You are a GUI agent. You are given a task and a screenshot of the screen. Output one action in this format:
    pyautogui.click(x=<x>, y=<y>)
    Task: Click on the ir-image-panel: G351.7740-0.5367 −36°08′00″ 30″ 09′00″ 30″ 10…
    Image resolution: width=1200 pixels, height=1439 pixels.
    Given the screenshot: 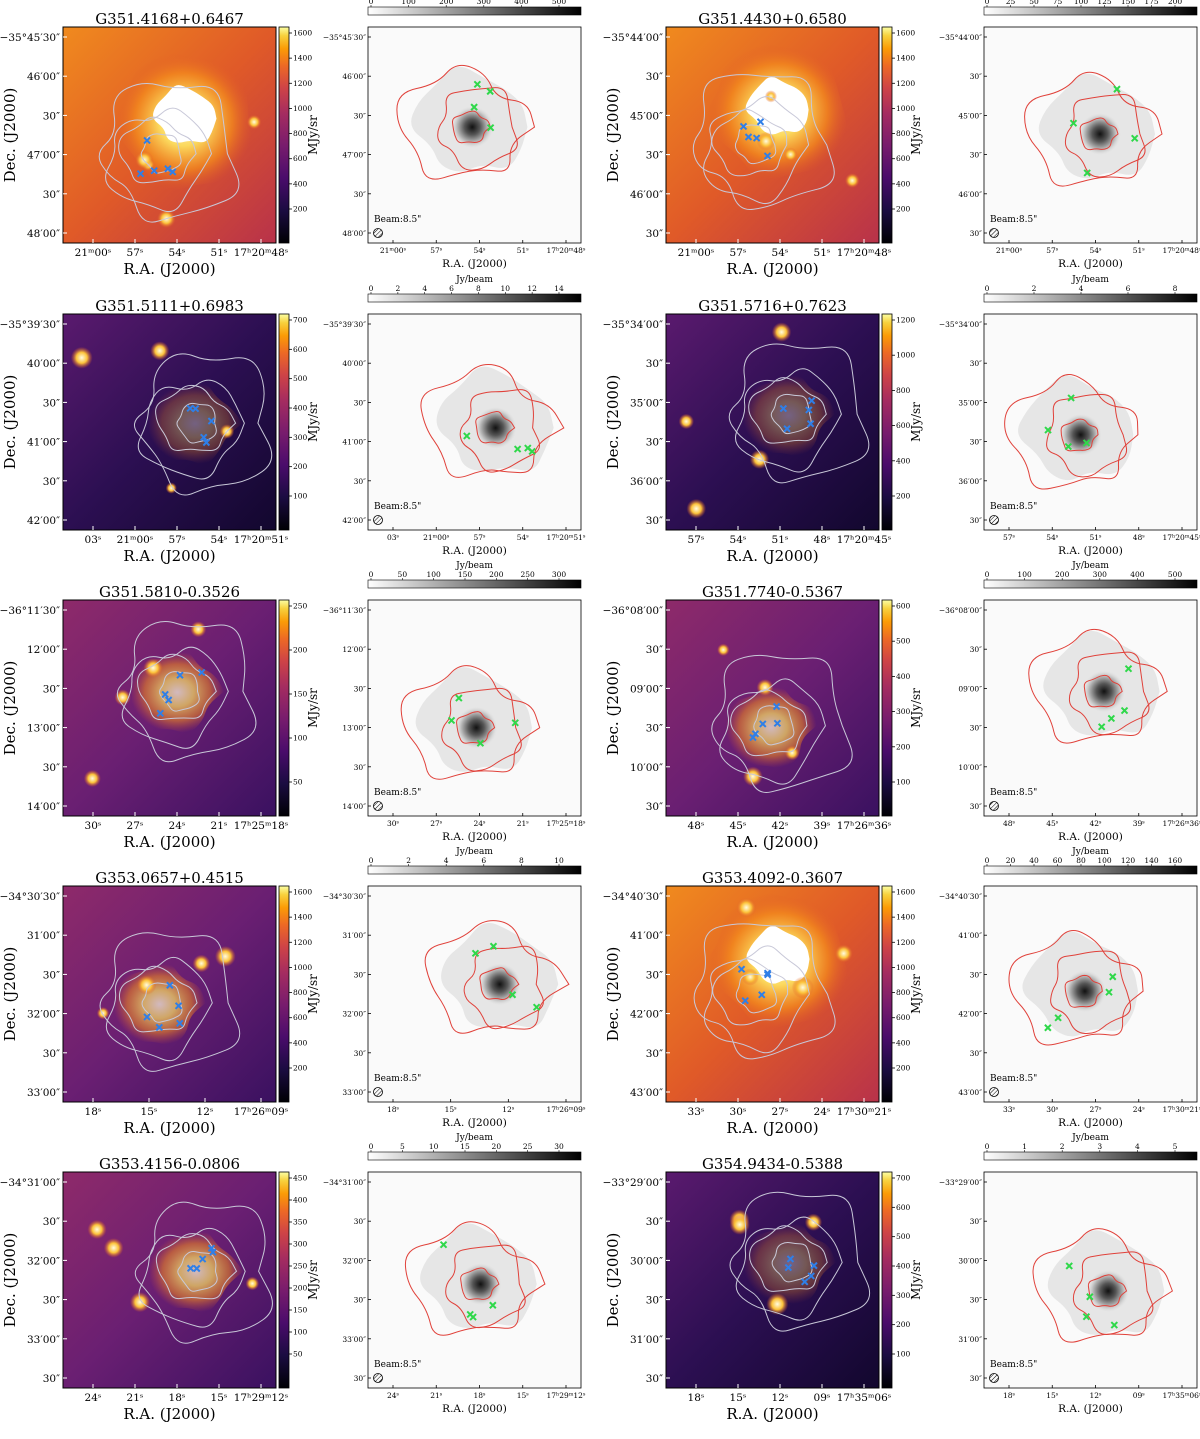 What is the action you would take?
    pyautogui.click(x=763, y=717)
    